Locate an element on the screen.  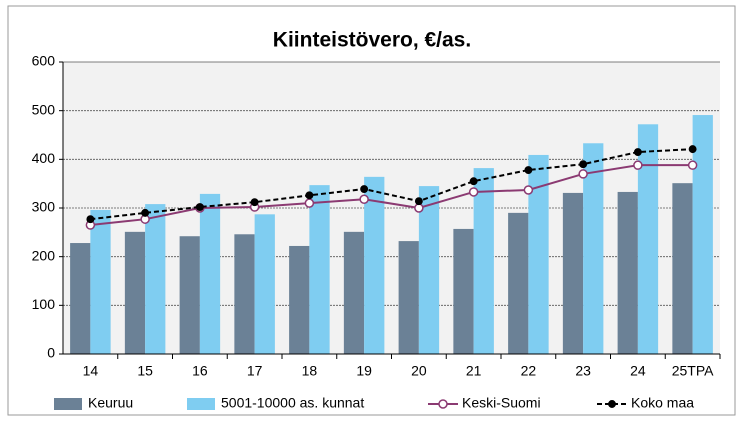
legend-label: 5001-10000 as. kunnat is located at coordinates (292, 403).